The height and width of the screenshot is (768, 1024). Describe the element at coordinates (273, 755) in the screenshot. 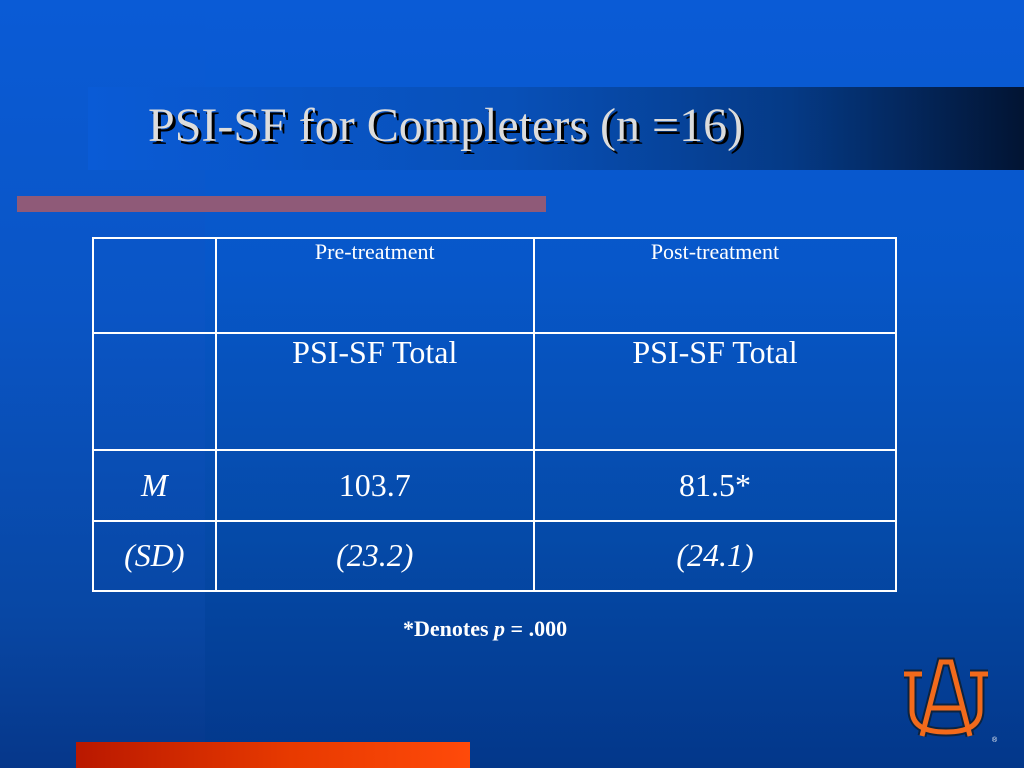

I see `bottom-accent-bar` at that location.